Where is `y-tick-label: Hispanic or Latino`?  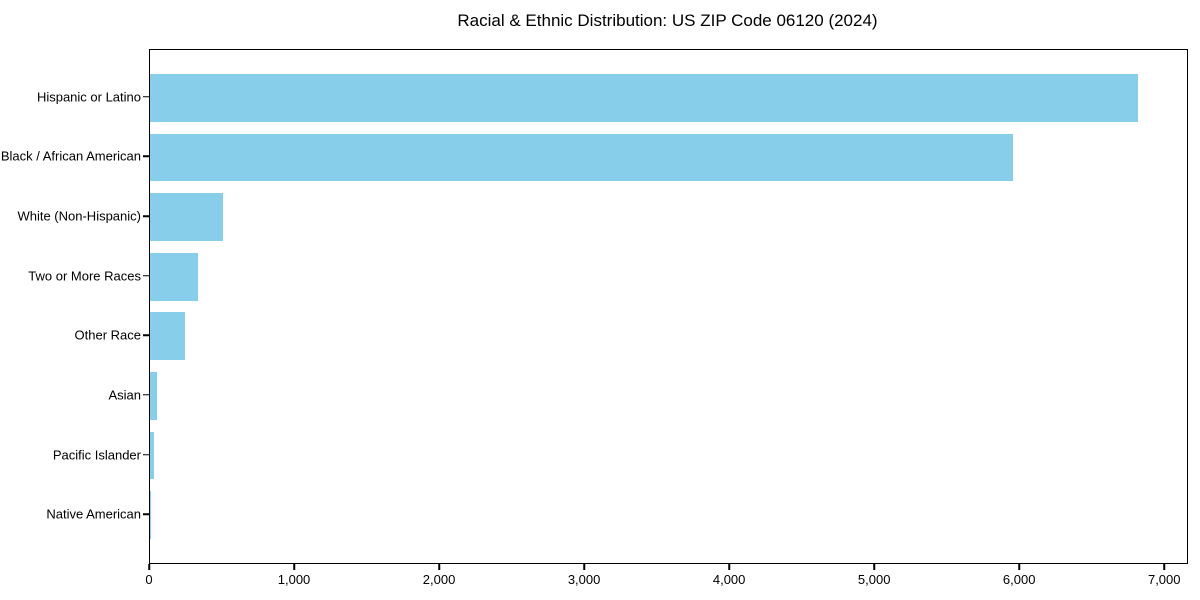
y-tick-label: Hispanic or Latino is located at coordinates (88, 97).